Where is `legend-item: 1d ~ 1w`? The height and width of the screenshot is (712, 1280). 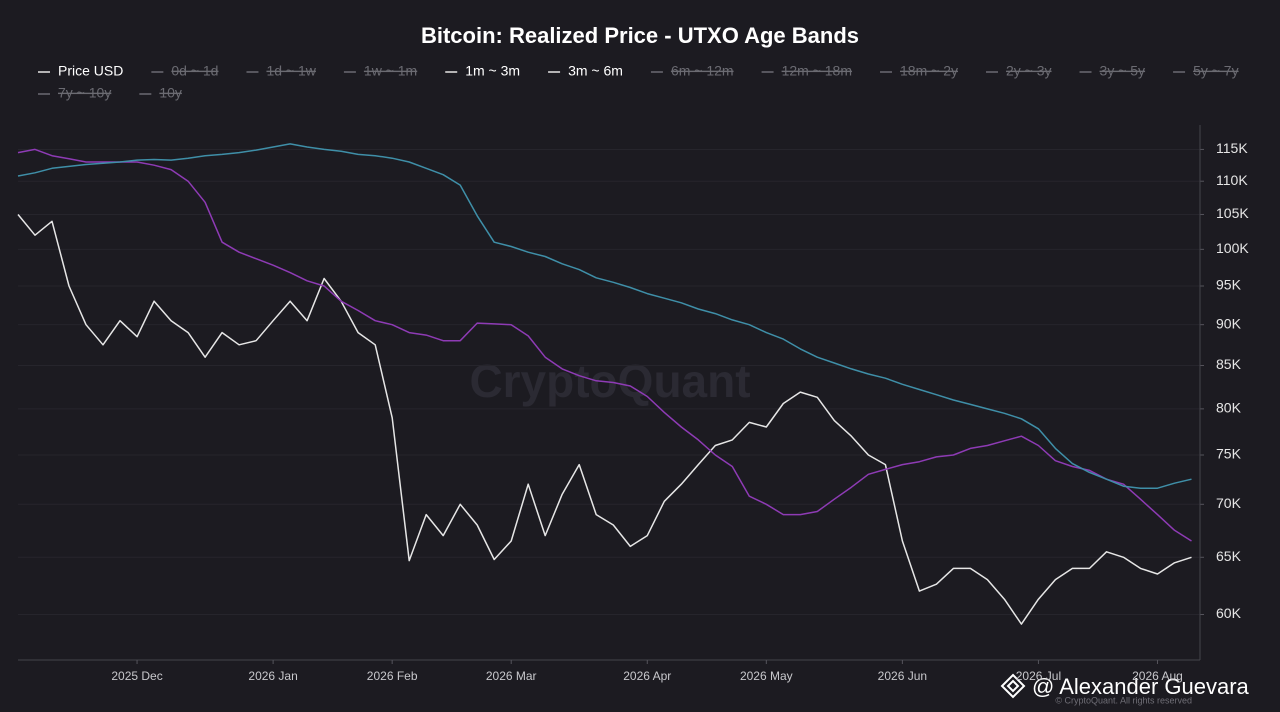 legend-item: 1d ~ 1w is located at coordinates (281, 71).